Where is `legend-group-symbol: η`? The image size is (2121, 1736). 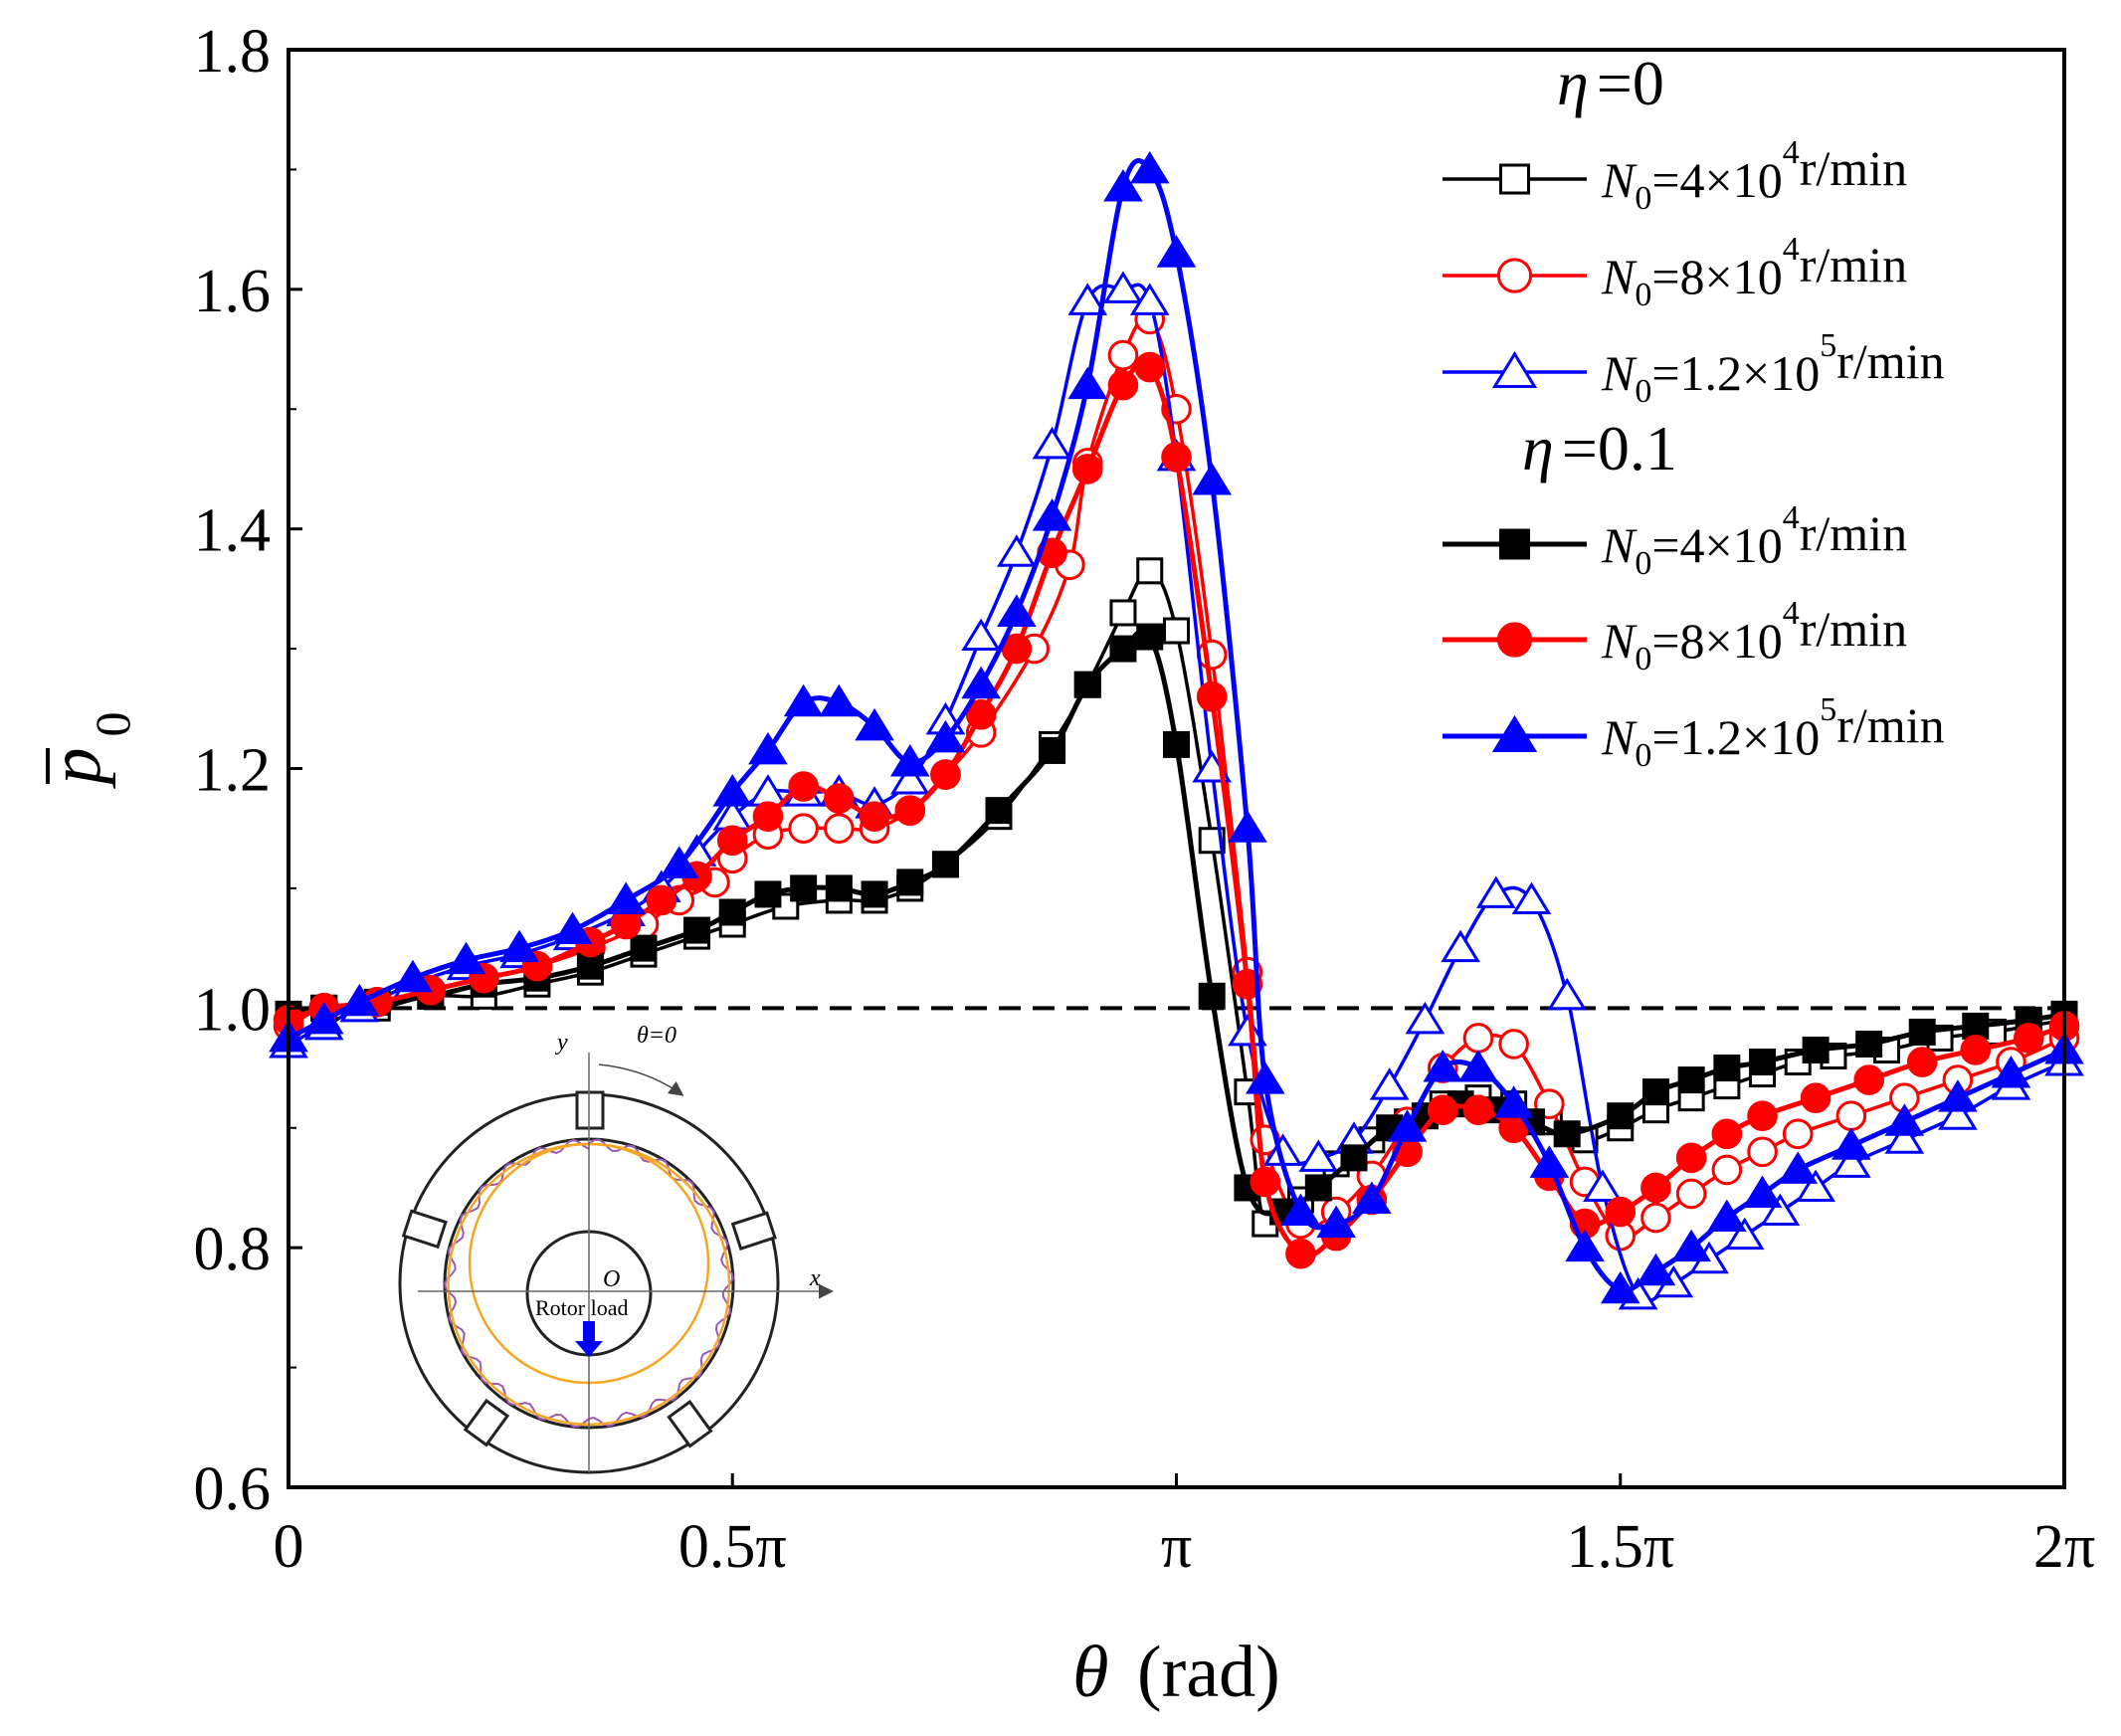
legend-group-symbol: η is located at coordinates (1538, 448).